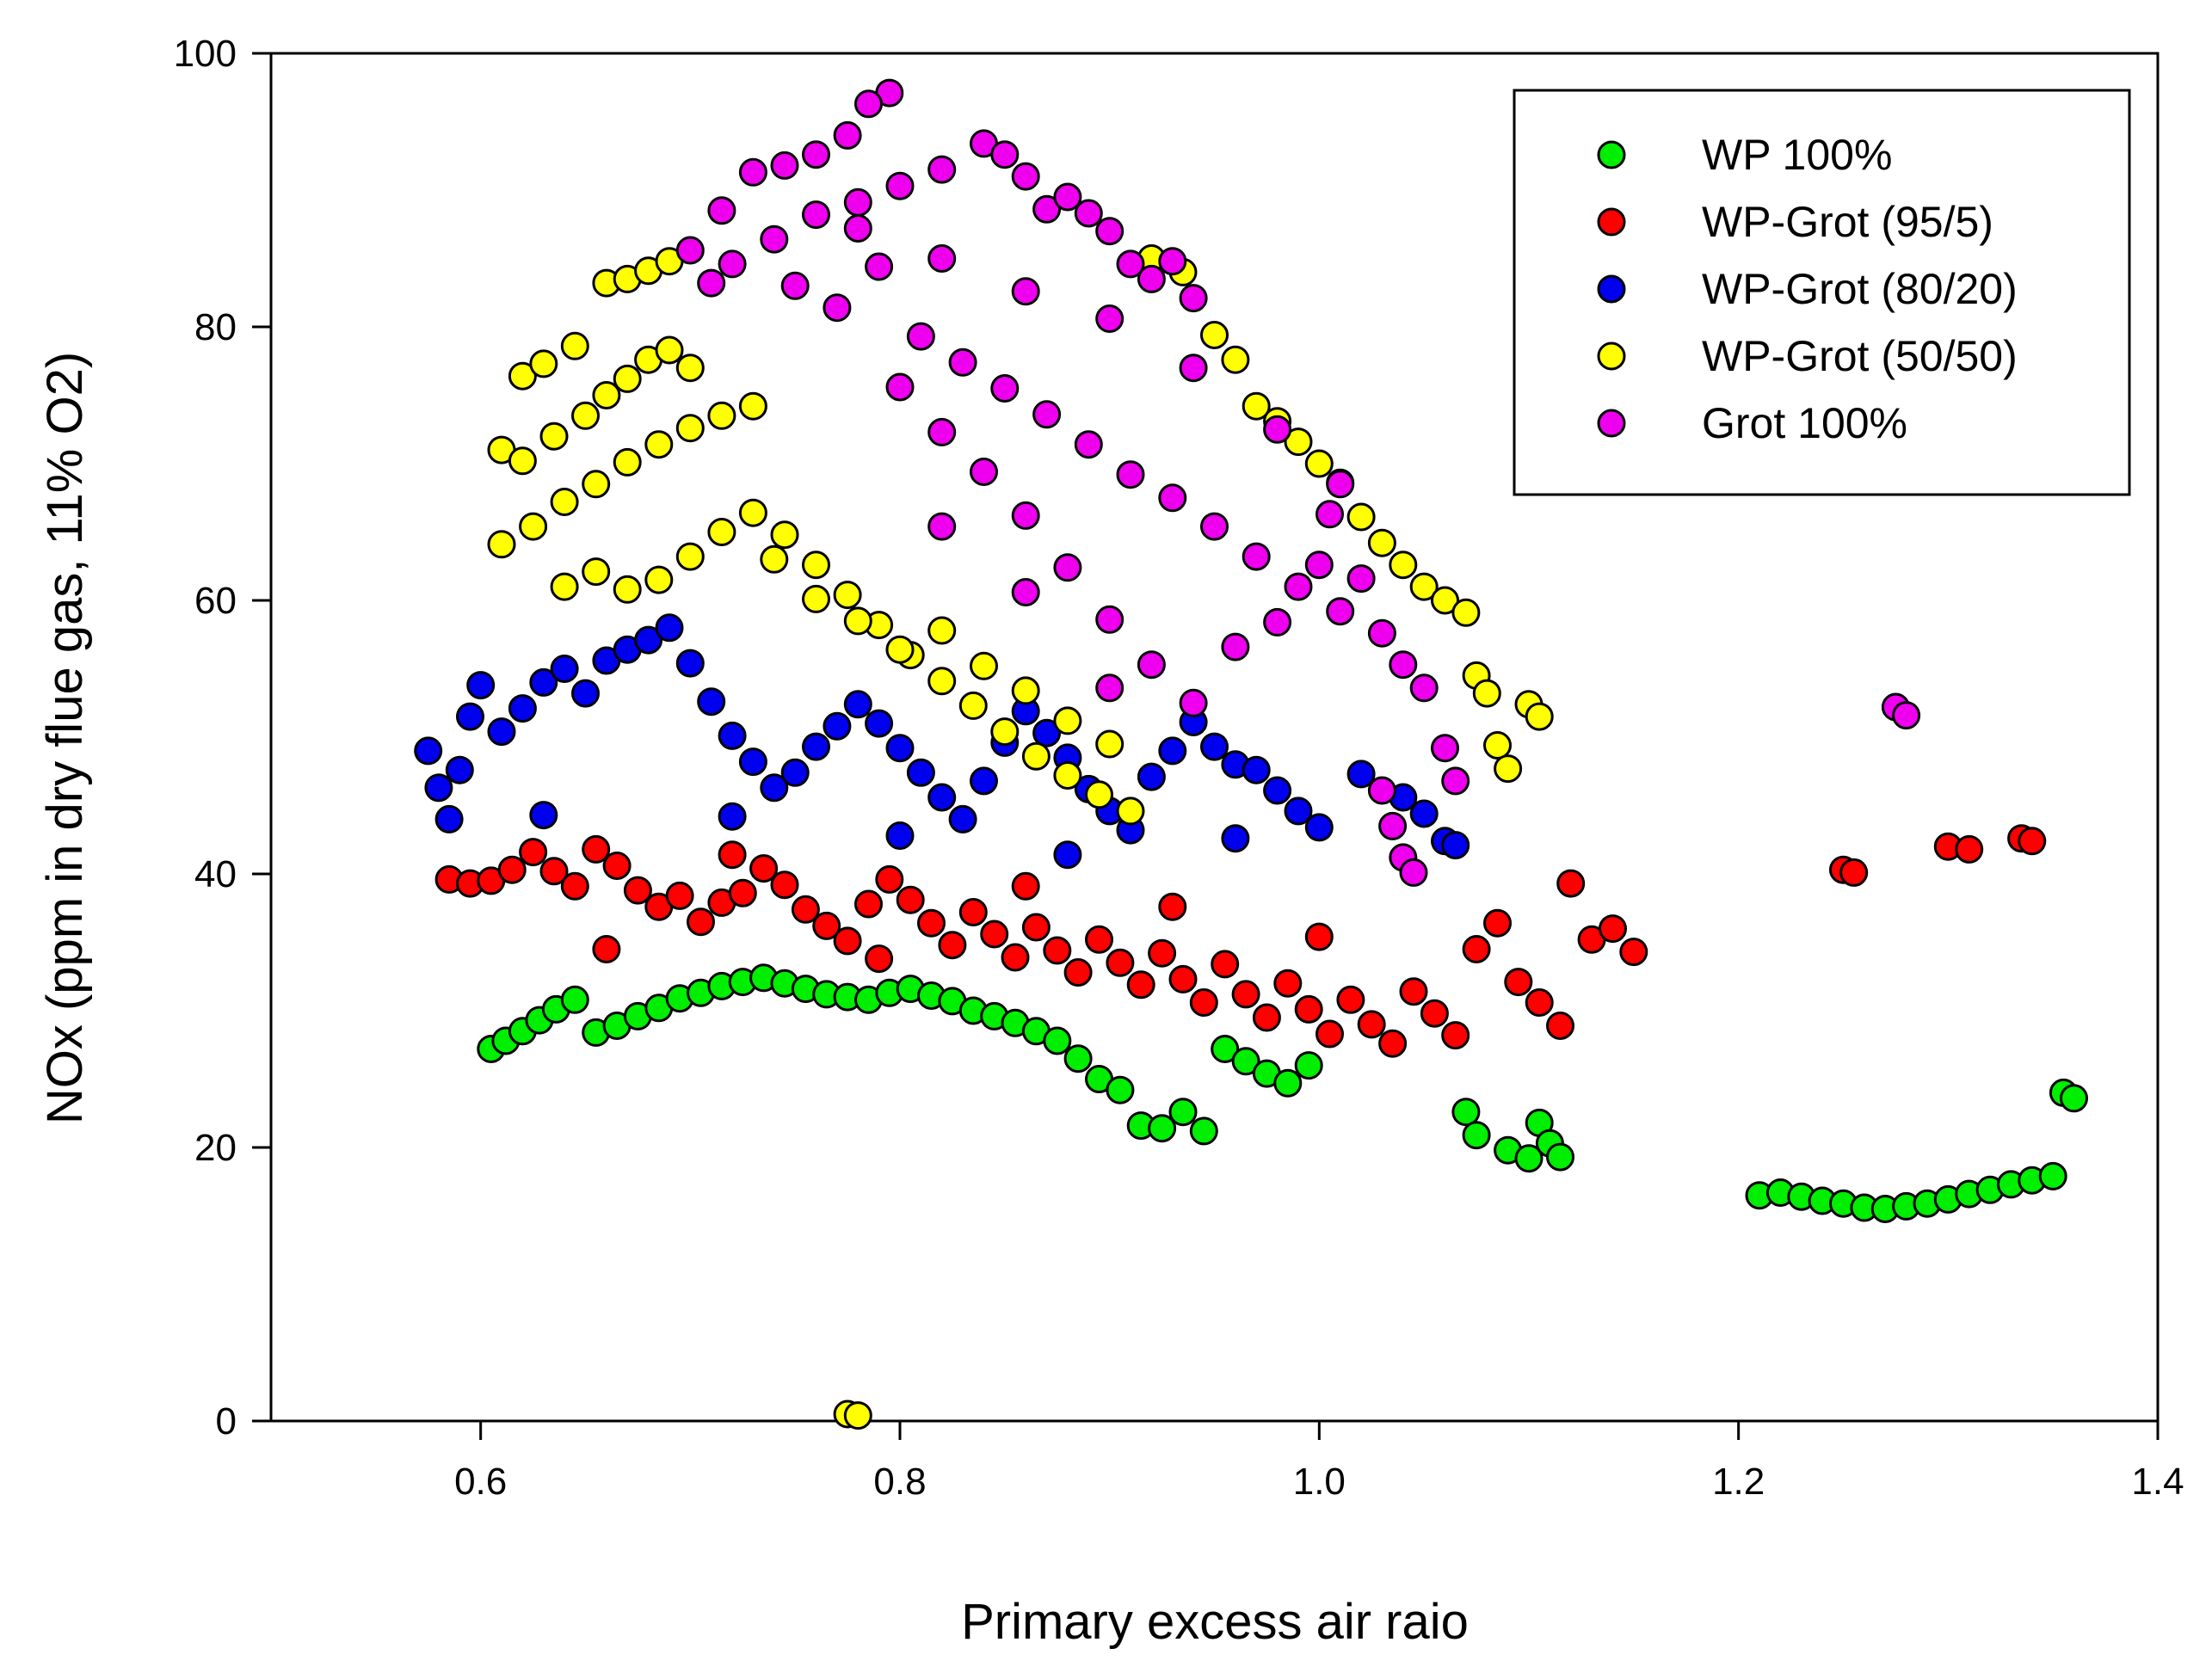 The height and width of the screenshot is (1667, 2212). I want to click on legend-label: WP-Grot (50/50), so click(1860, 356).